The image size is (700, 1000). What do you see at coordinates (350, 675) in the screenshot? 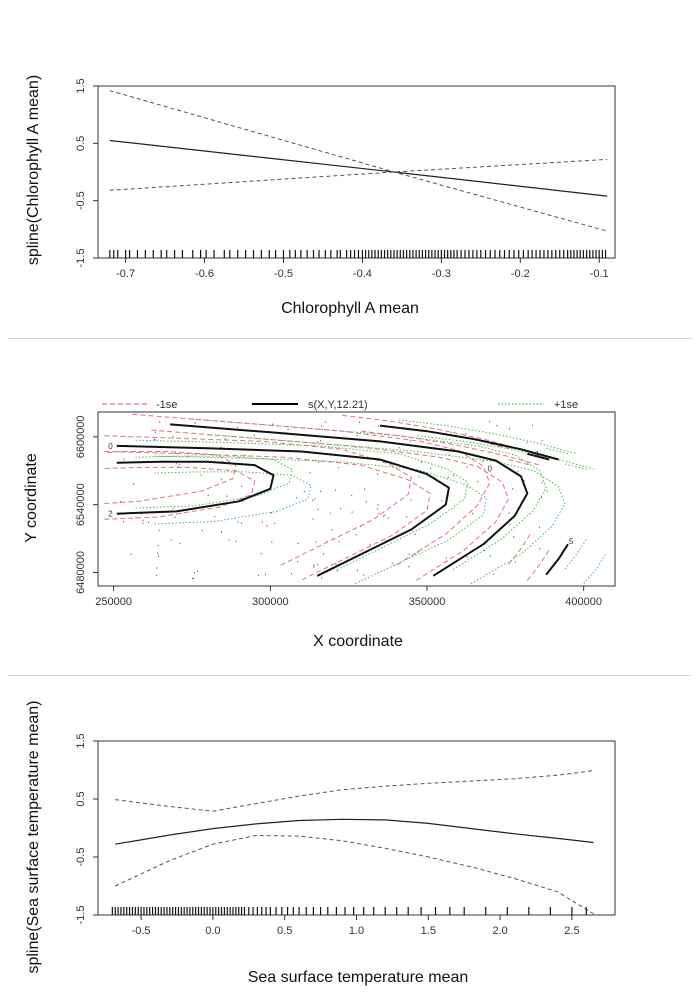
I see `panel-divider` at bounding box center [350, 675].